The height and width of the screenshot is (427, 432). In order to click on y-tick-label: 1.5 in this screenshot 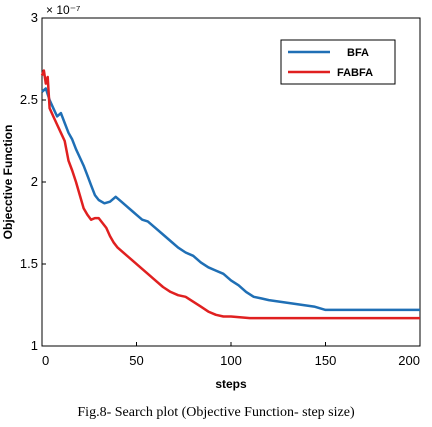, I will do `click(29, 263)`.